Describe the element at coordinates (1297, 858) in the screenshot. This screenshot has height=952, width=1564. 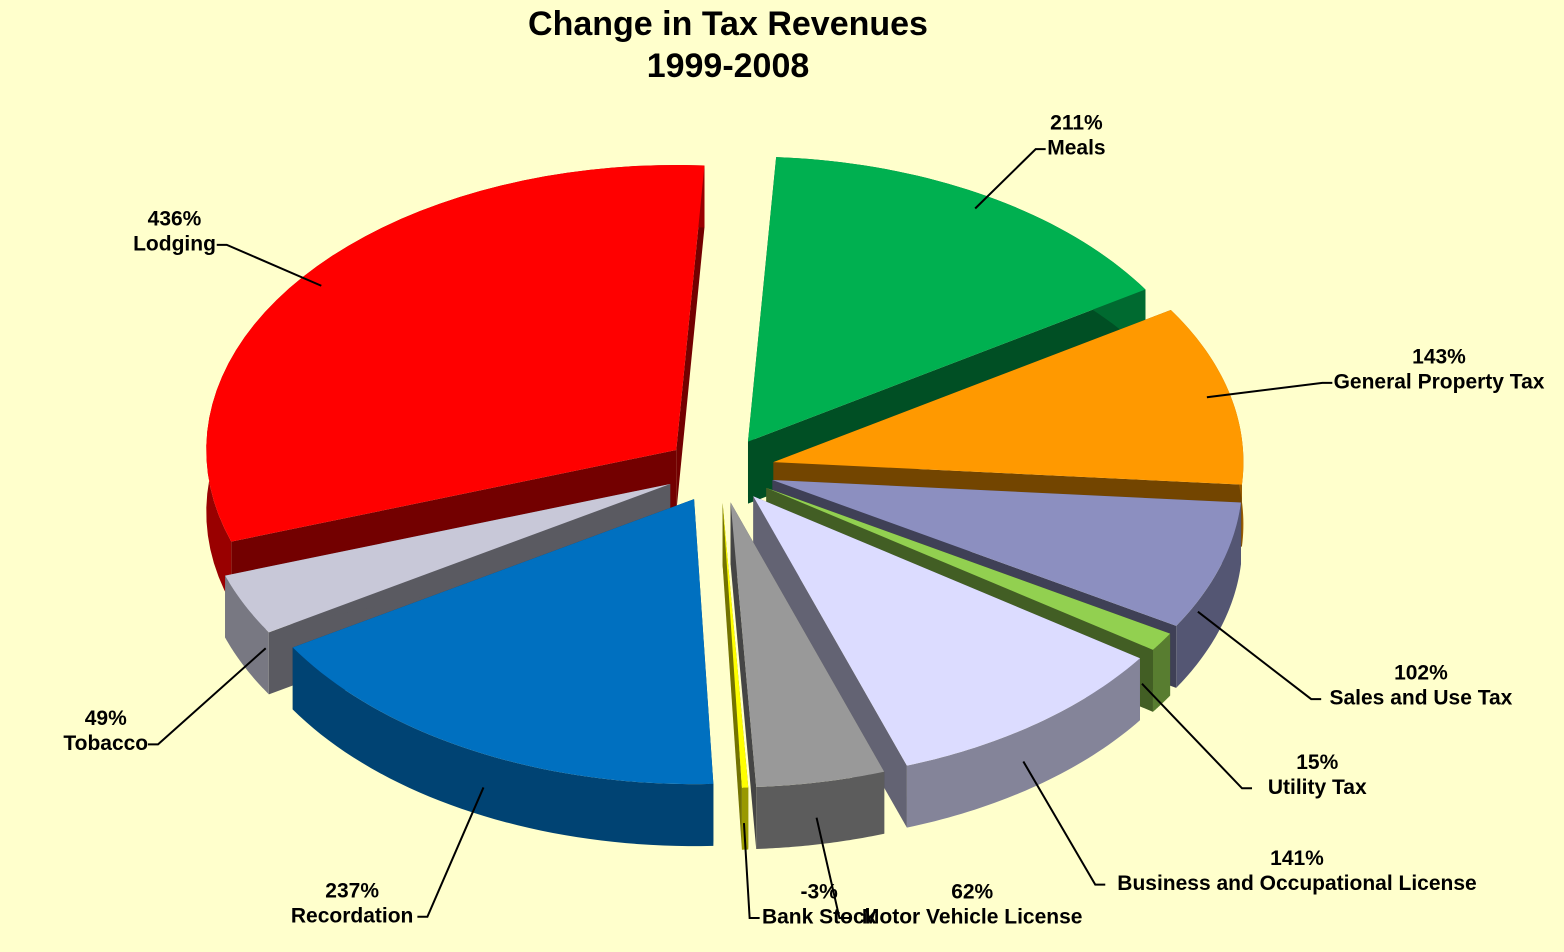
I see `data-label: 141%` at that location.